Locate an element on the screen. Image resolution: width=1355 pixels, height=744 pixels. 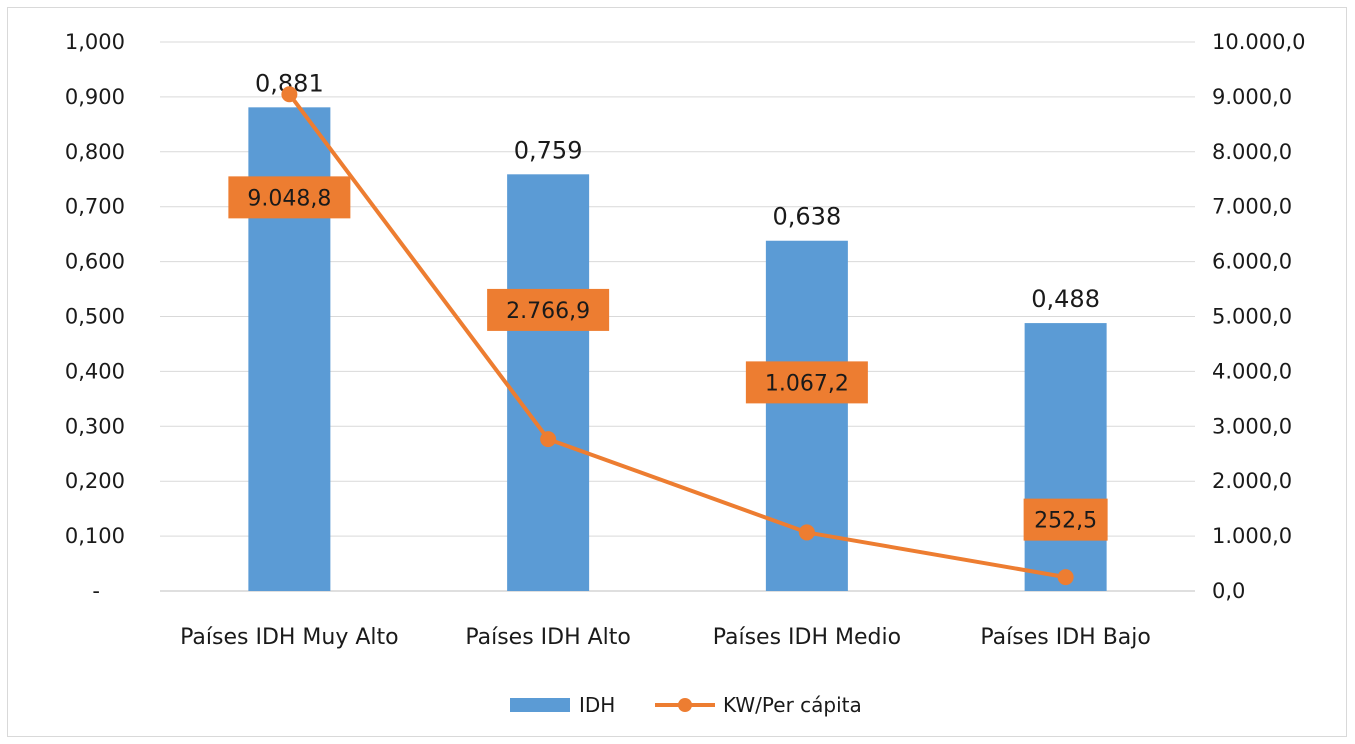
left-tick-label: - is located at coordinates (96, 591).